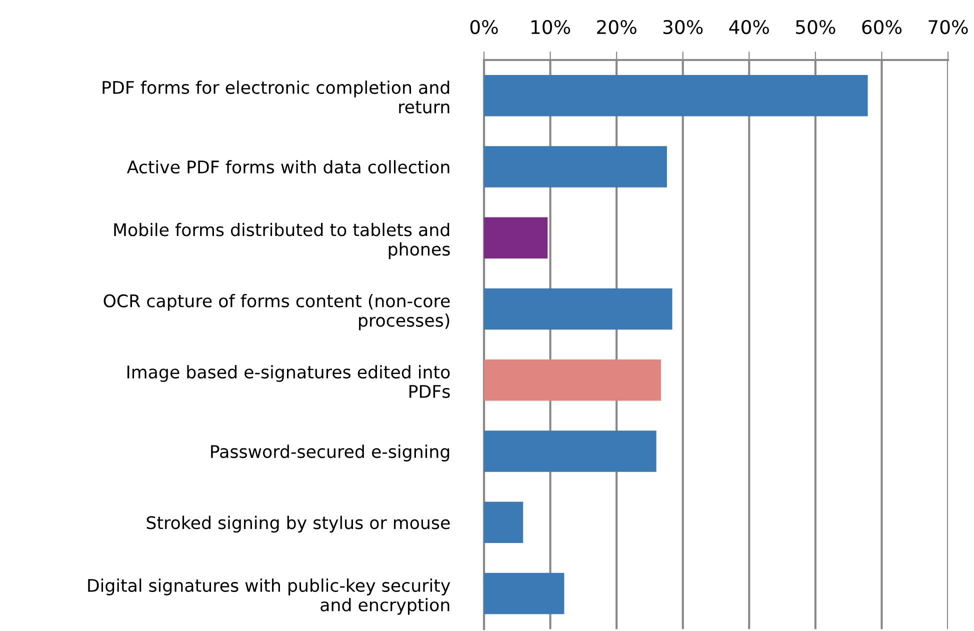 This screenshot has height=631, width=974. I want to click on y-tick-label: OCR capture of forms content (non-core processes), so click(277, 312).